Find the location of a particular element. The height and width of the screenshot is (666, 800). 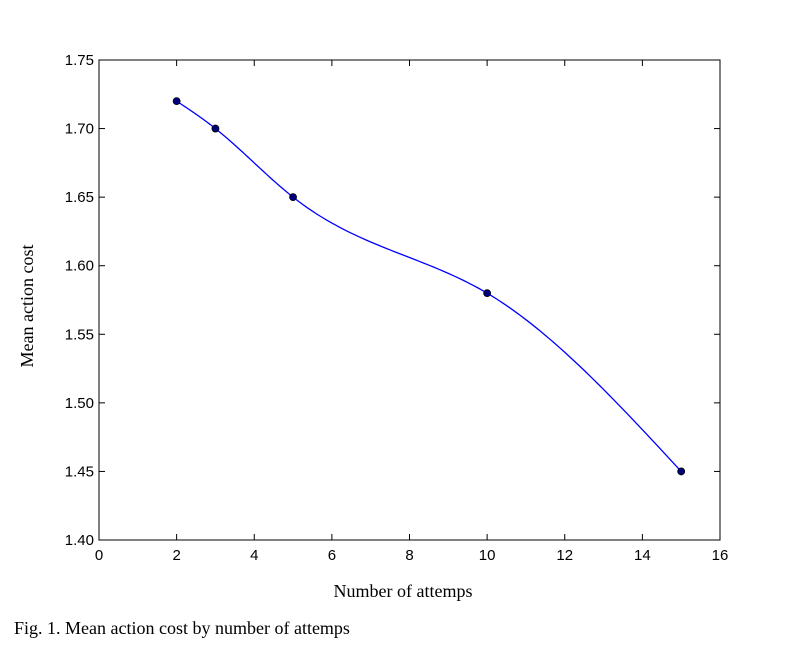

x-tick-label: 0 is located at coordinates (99, 555).